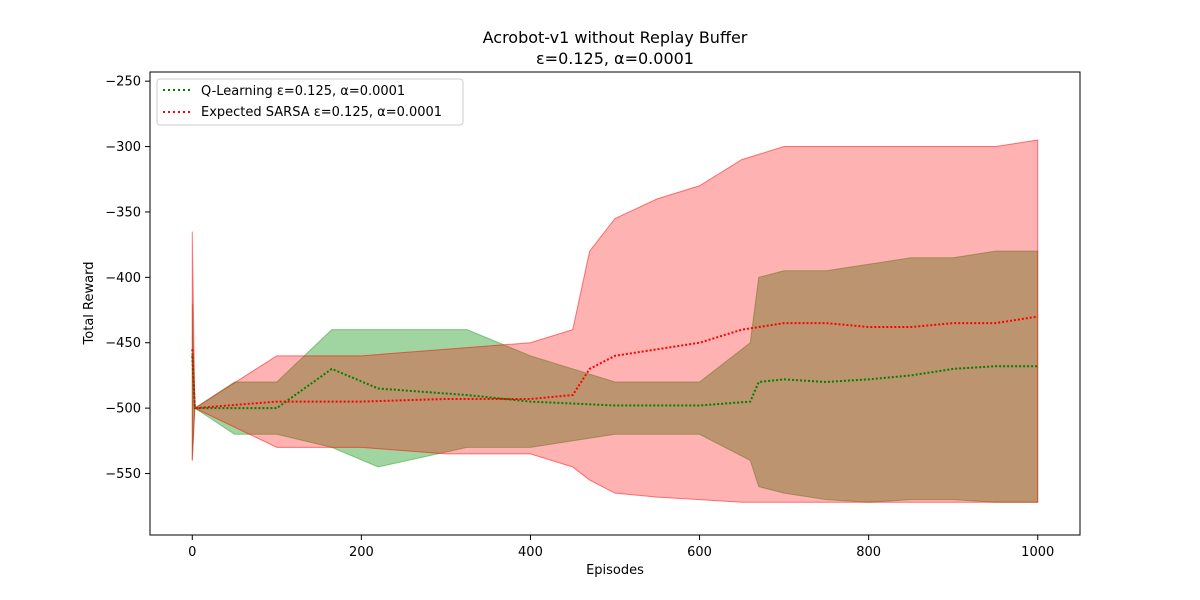 The height and width of the screenshot is (600, 1200). What do you see at coordinates (615, 58) in the screenshot?
I see `chart-subtitle: ε=0.125, α=0.0001` at bounding box center [615, 58].